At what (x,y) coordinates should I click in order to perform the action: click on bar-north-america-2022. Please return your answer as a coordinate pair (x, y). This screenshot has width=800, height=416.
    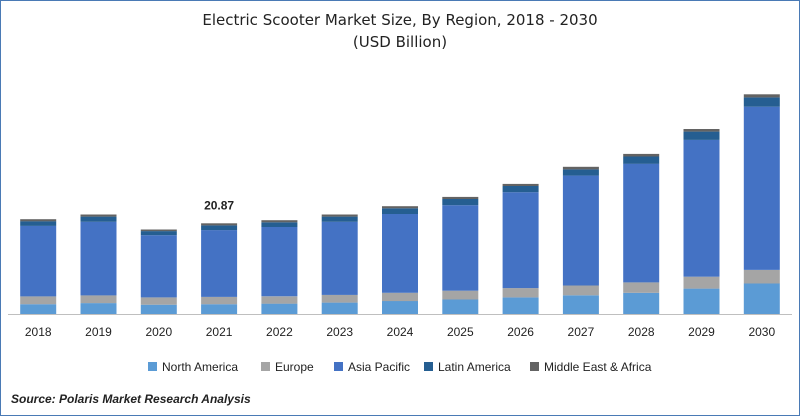
    Looking at the image, I should click on (279, 308).